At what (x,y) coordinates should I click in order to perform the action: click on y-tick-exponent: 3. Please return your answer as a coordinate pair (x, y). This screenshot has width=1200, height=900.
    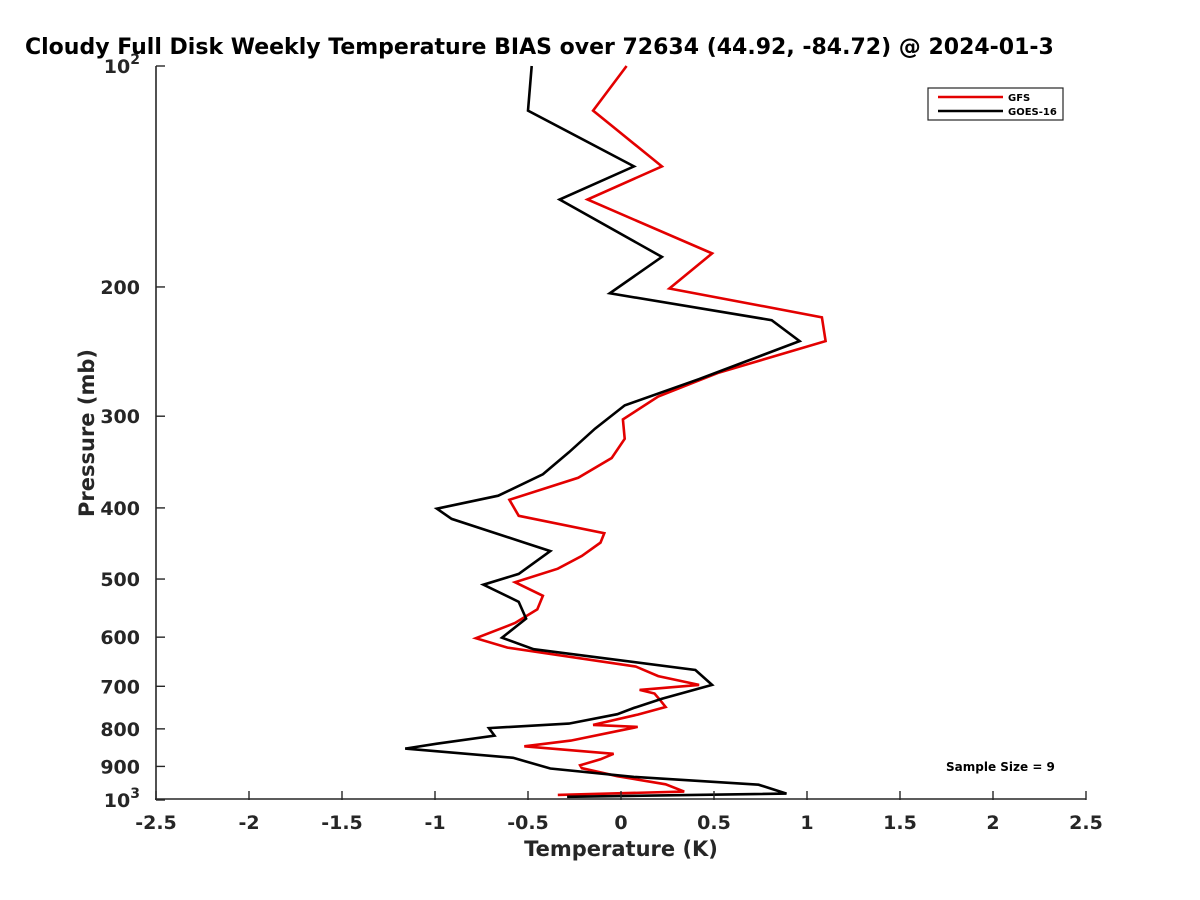
    Looking at the image, I should click on (135, 794).